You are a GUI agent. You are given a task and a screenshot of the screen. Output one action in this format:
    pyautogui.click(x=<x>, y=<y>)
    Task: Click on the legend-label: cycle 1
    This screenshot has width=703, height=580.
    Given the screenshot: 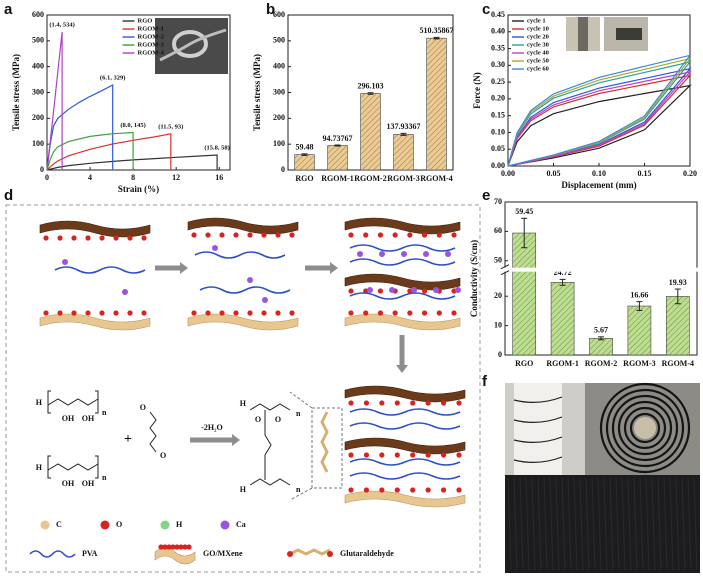 What is the action you would take?
    pyautogui.click(x=536, y=20)
    